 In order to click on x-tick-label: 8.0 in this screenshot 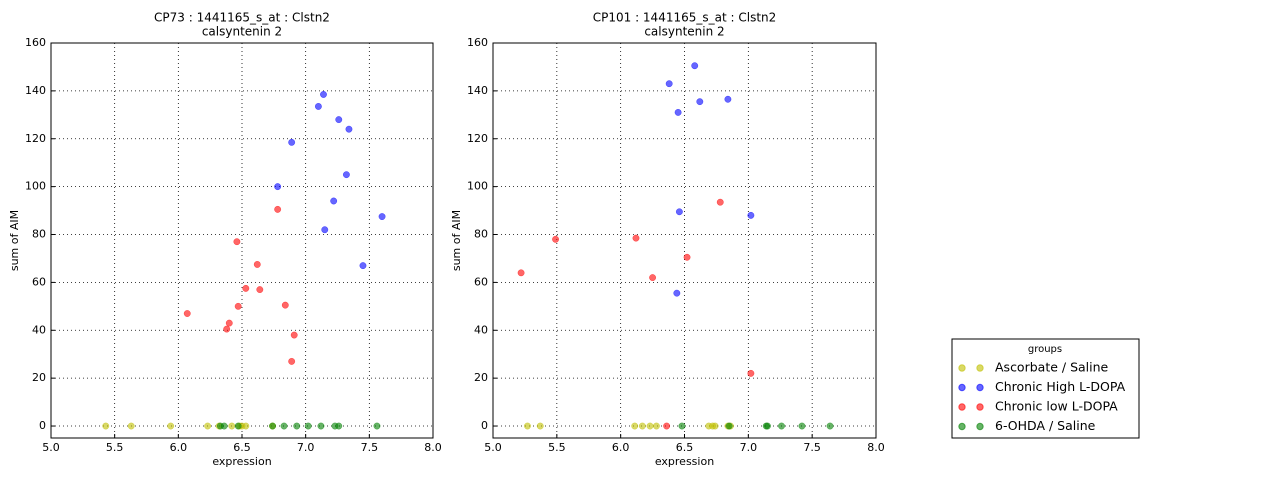, I will do `click(876, 447)`.